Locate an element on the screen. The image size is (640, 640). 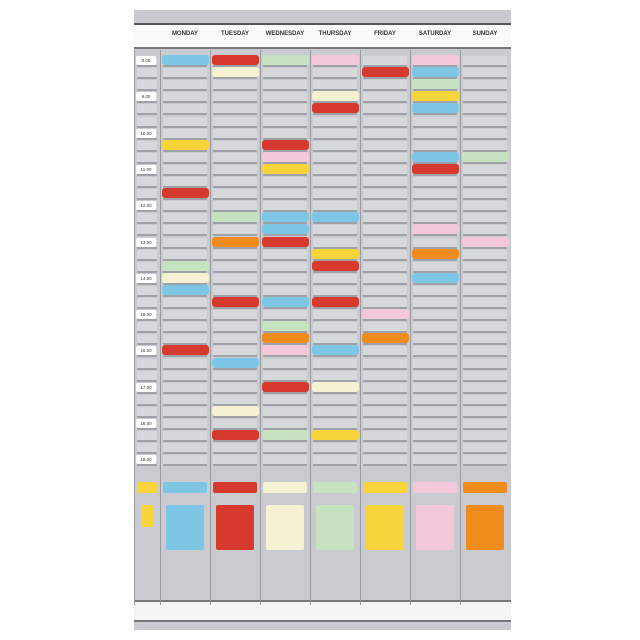
day-label: FRIDAY is located at coordinates (385, 34).